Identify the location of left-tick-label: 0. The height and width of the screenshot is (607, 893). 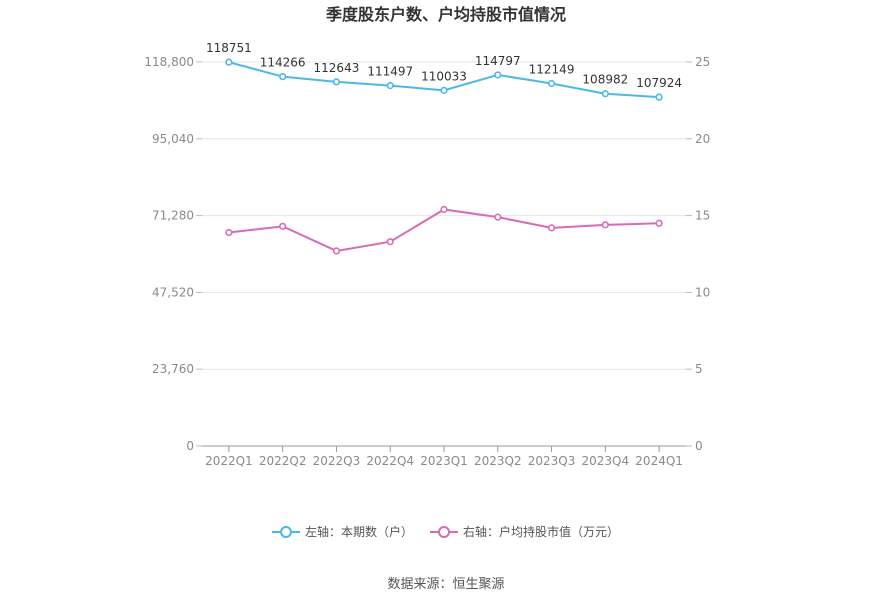
(190, 446).